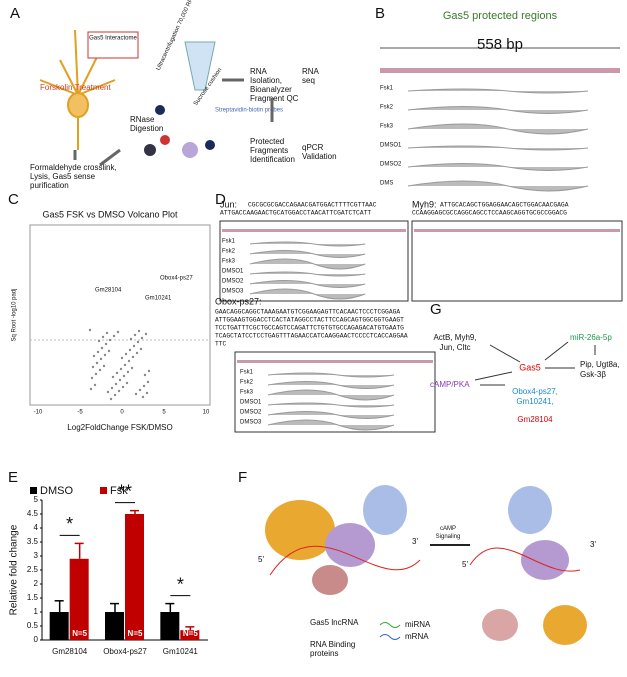 This screenshot has height=677, width=627. Describe the element at coordinates (259, 71) in the screenshot. I see `line: RNA` at that location.